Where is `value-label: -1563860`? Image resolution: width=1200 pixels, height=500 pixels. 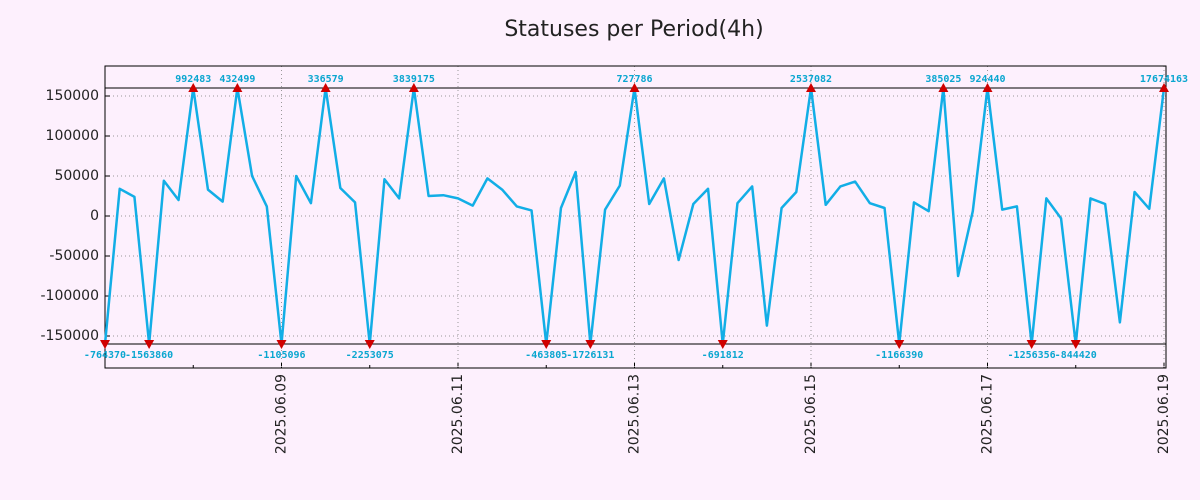
value-label: -1563860 is located at coordinates (149, 355).